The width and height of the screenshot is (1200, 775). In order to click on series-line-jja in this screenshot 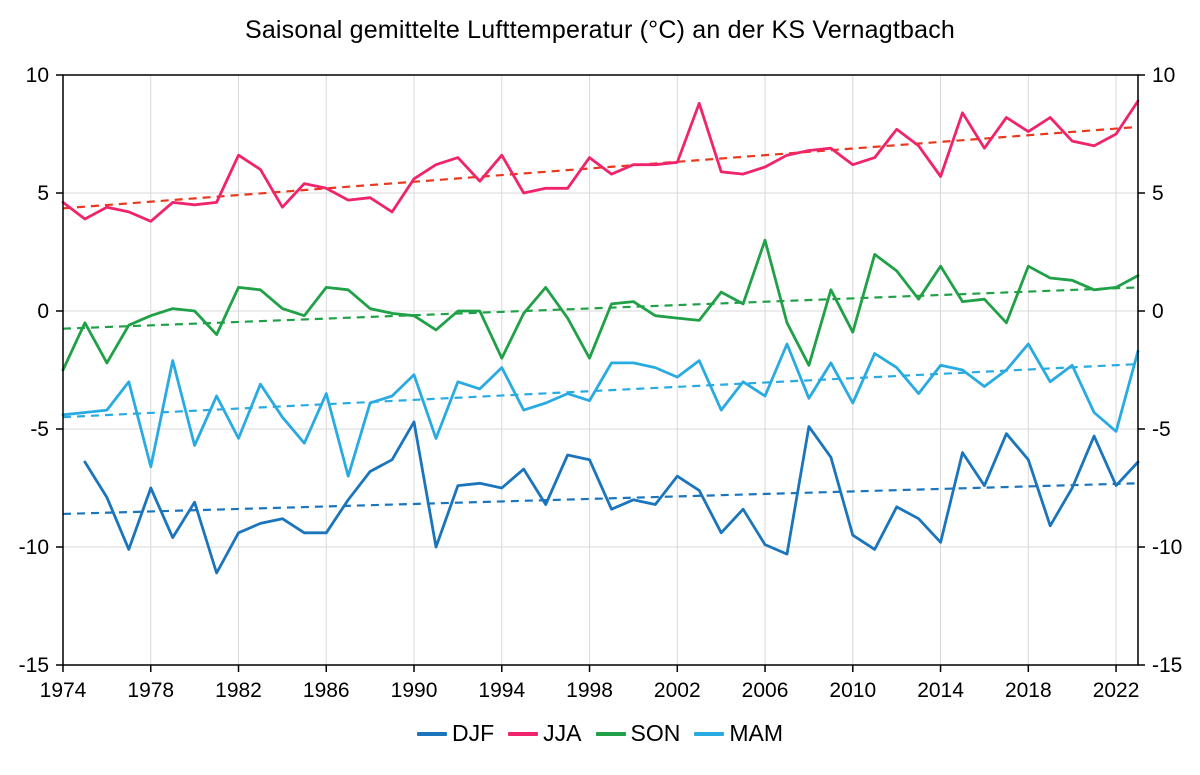, I will do `click(600, 161)`.